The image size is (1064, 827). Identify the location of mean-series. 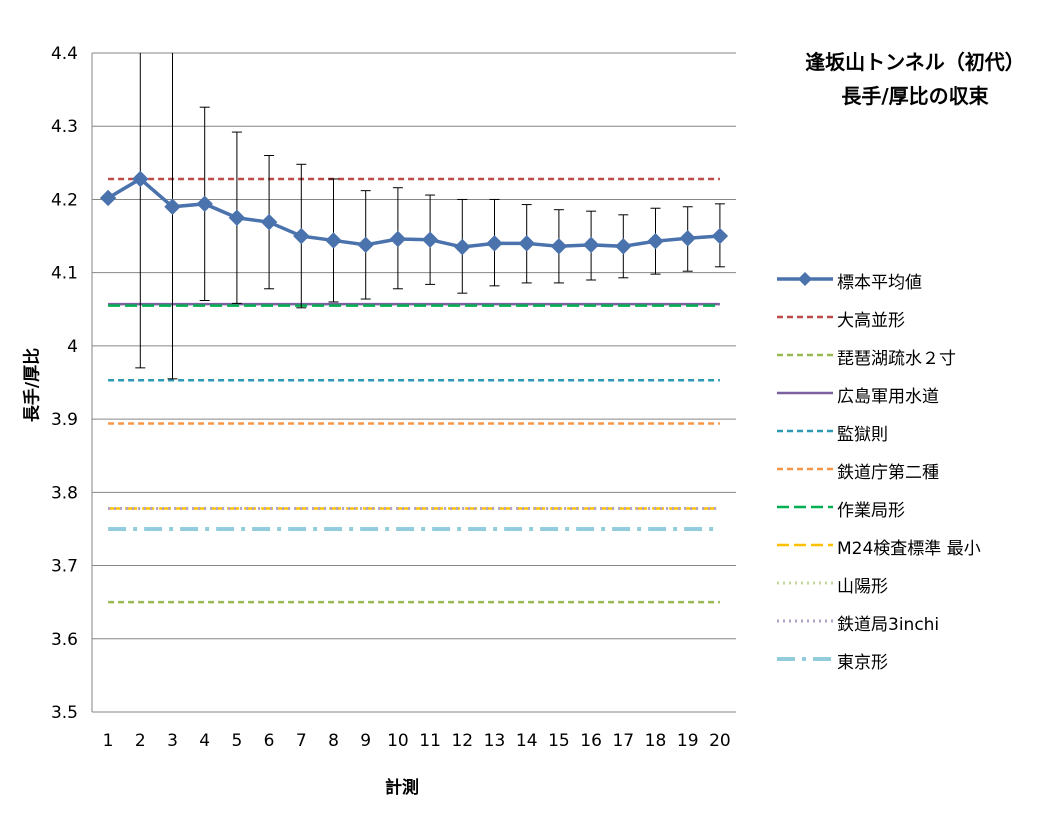
(414, 213).